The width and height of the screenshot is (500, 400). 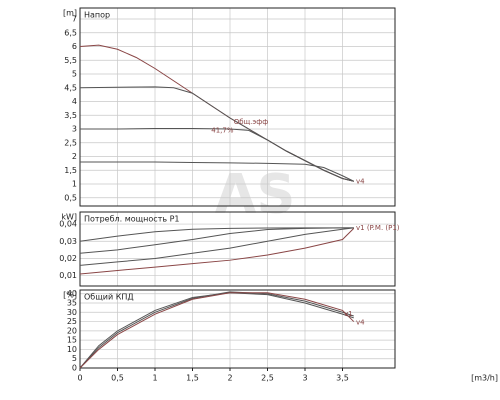 What do you see at coordinates (251, 122) in the screenshot?
I see `annotation: Общ.эфф` at bounding box center [251, 122].